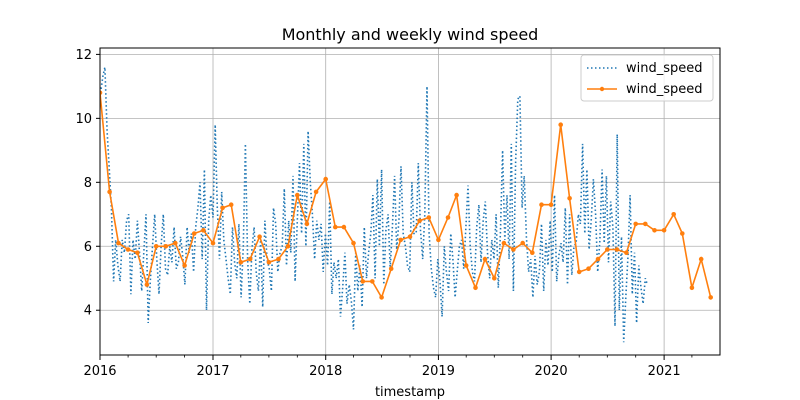  I want to click on legend: wind_speed wind_speed, so click(647, 78).